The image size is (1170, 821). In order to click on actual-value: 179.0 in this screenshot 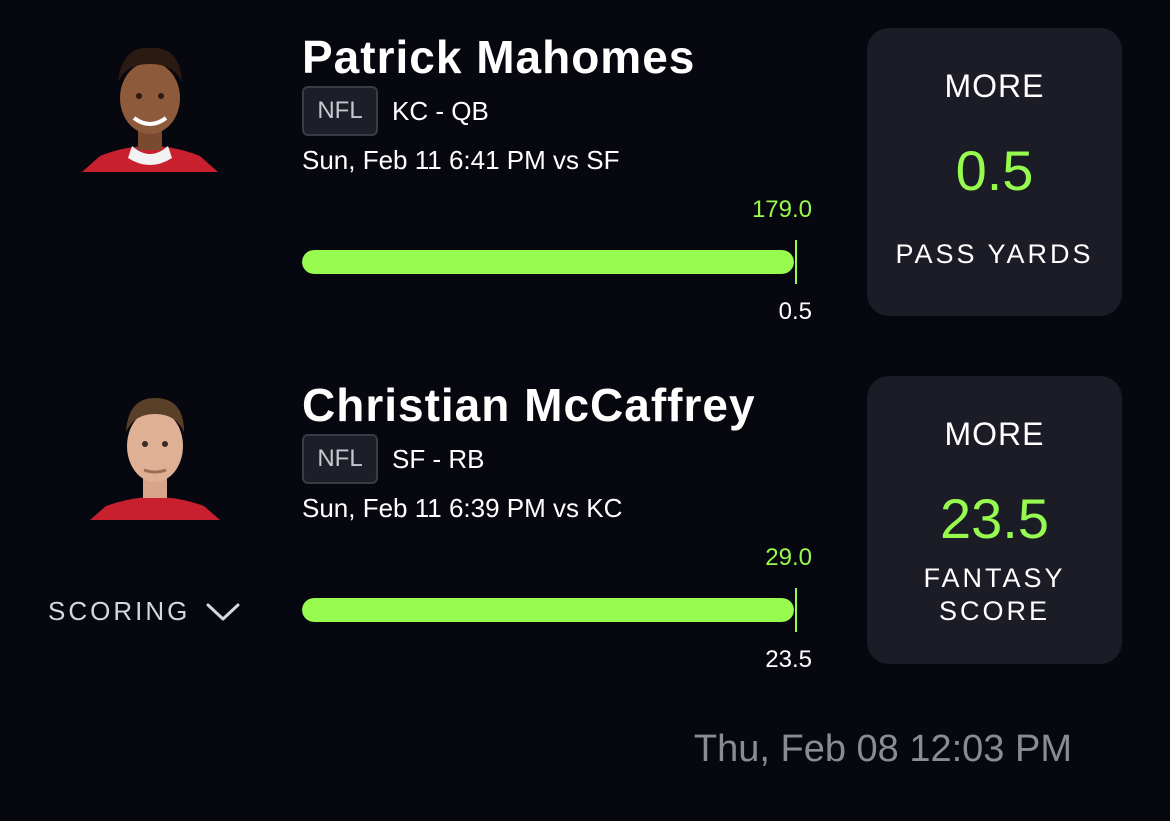, I will do `click(781, 209)`.